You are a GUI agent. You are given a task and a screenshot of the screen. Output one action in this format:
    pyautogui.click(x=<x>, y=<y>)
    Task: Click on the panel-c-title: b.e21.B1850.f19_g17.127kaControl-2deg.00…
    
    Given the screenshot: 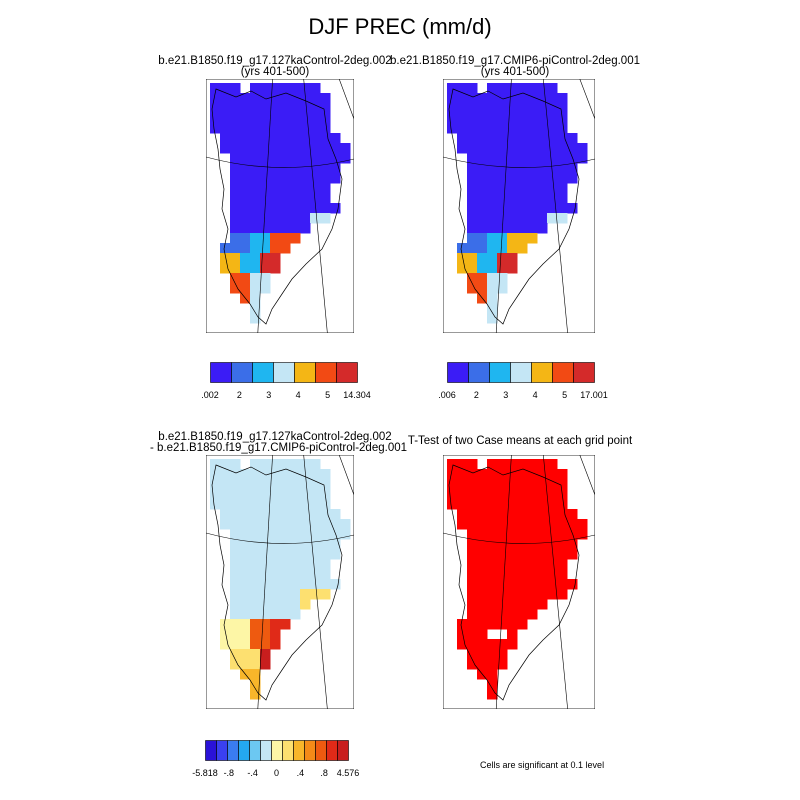 What is the action you would take?
    pyautogui.click(x=278, y=442)
    